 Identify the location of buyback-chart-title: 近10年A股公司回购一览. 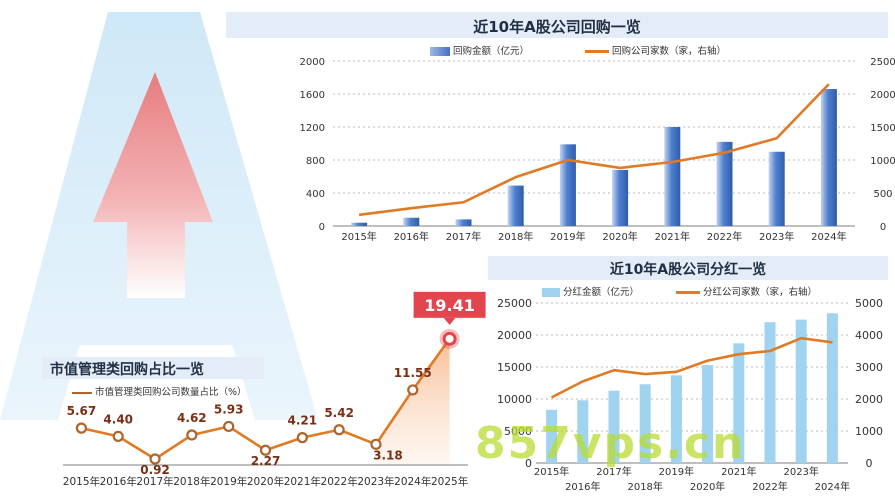
(557, 27).